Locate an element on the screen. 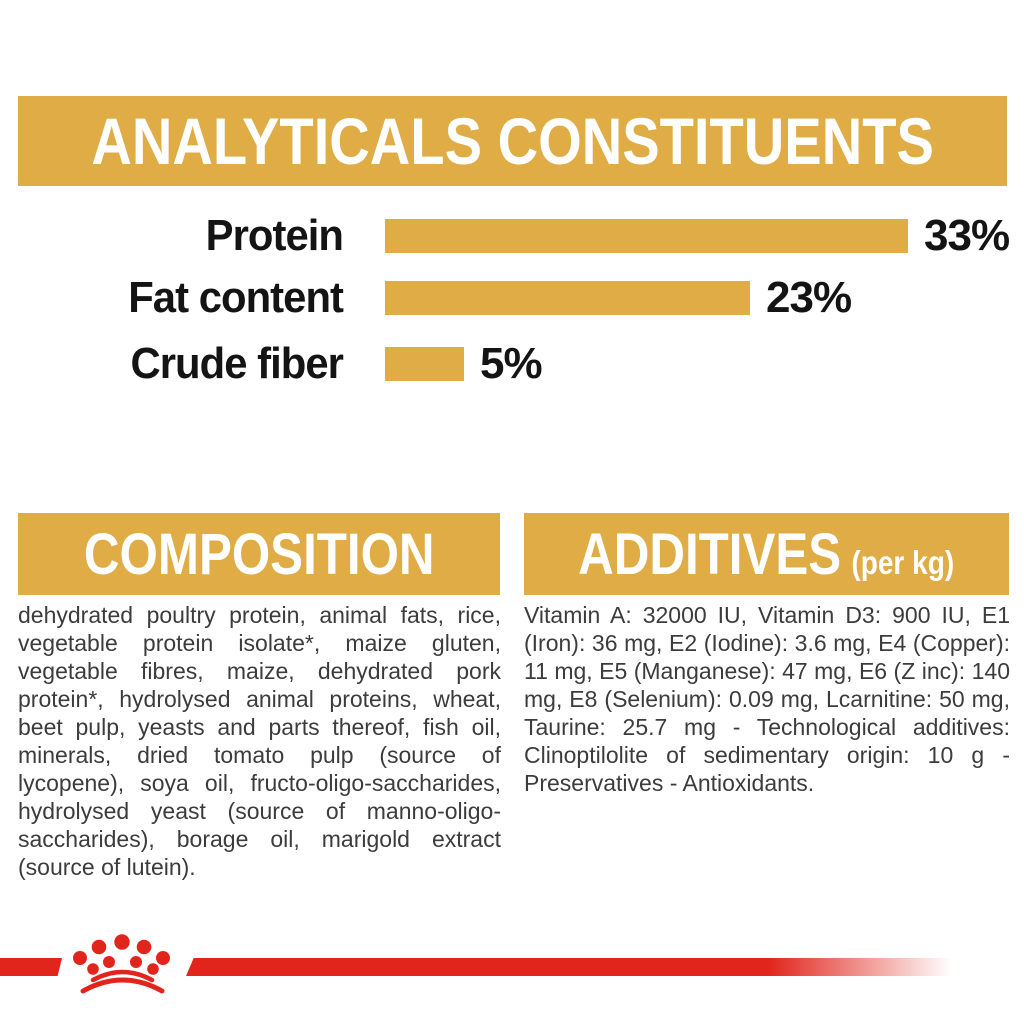  nutrient-value: 33% is located at coordinates (967, 235).